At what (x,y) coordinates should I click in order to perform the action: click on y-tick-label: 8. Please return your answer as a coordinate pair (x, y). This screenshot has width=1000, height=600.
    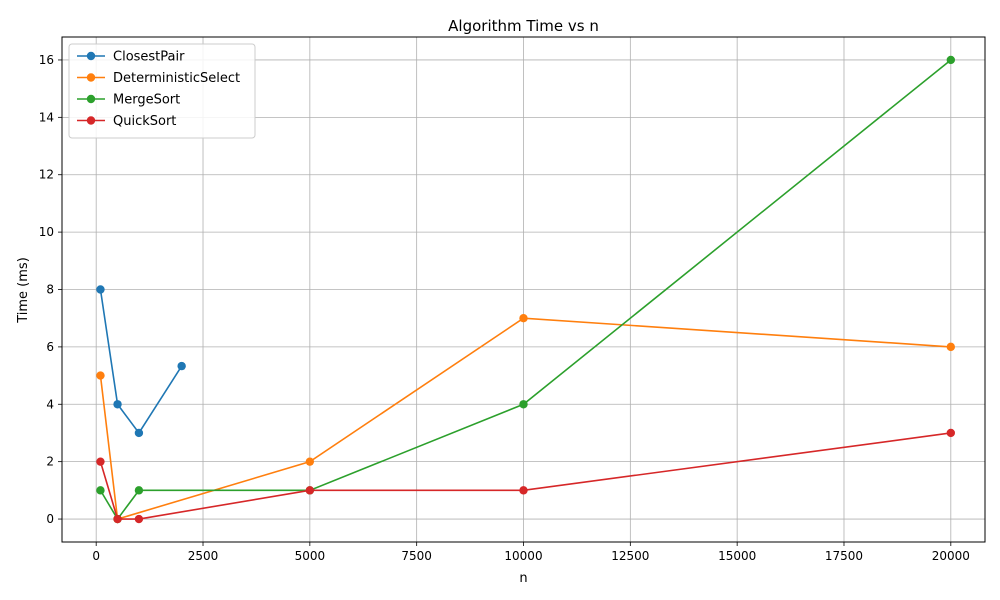
    Looking at the image, I should click on (50, 290).